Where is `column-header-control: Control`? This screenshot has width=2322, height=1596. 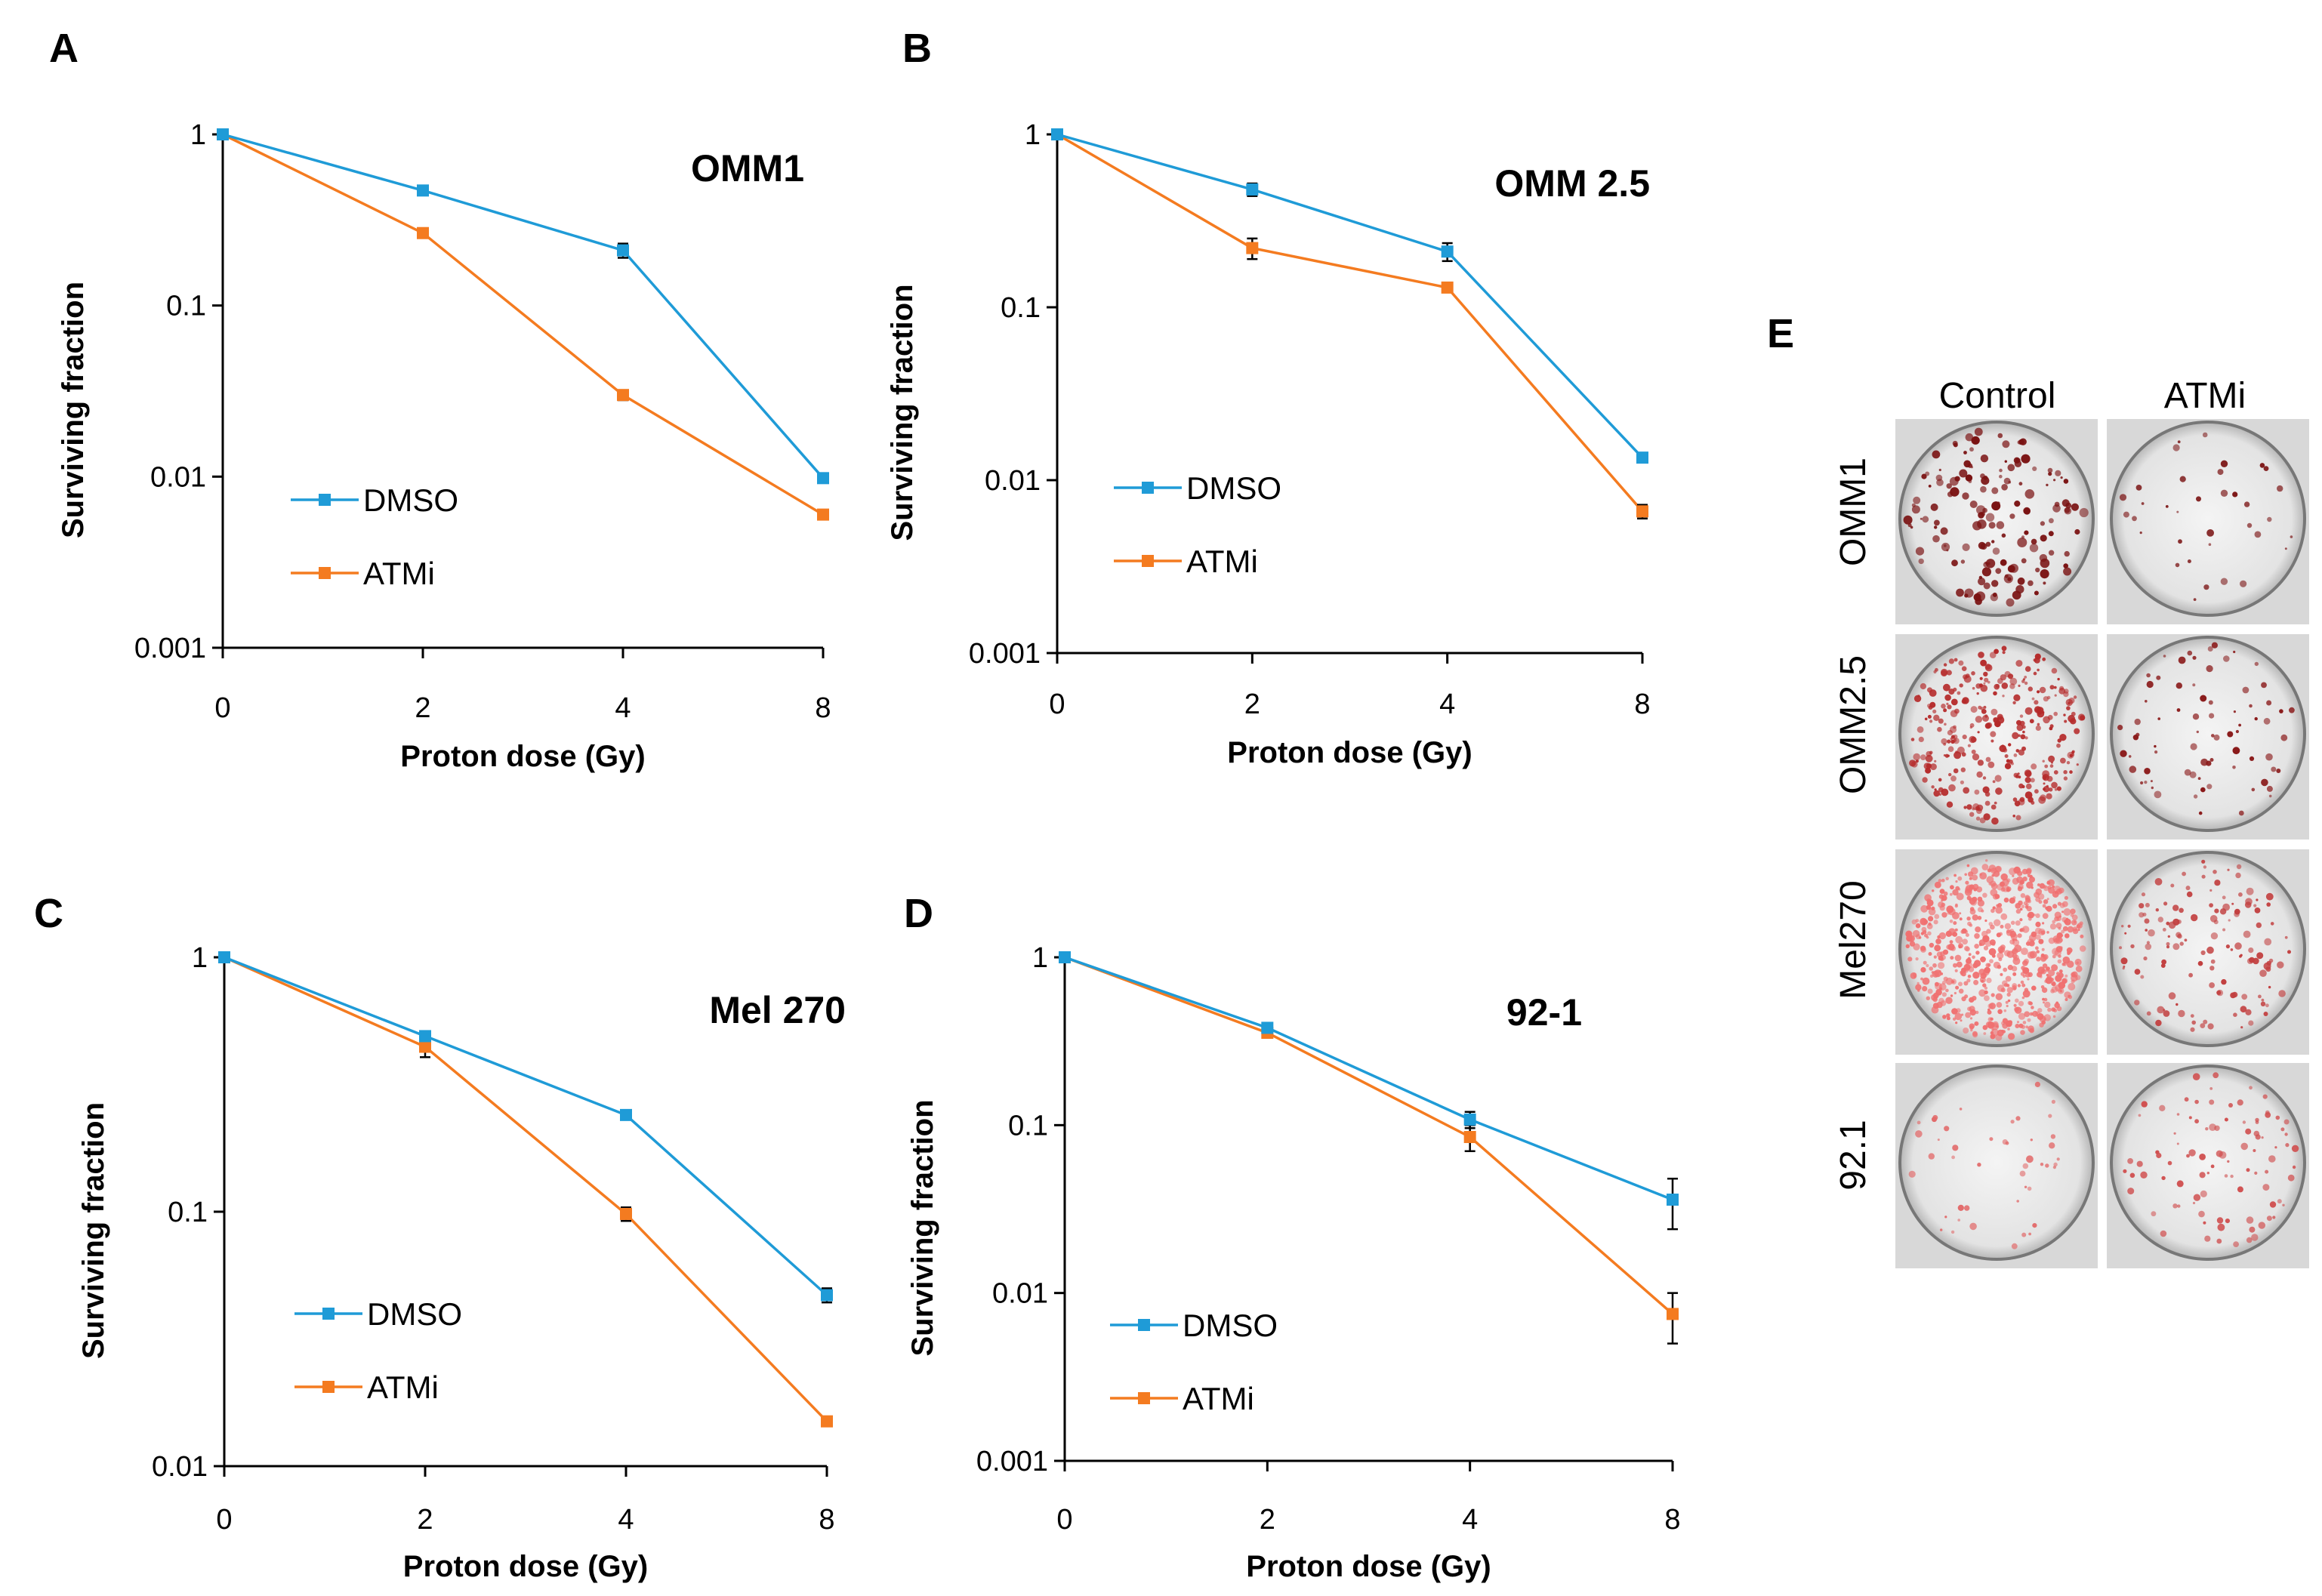
column-header-control: Control is located at coordinates (1997, 396).